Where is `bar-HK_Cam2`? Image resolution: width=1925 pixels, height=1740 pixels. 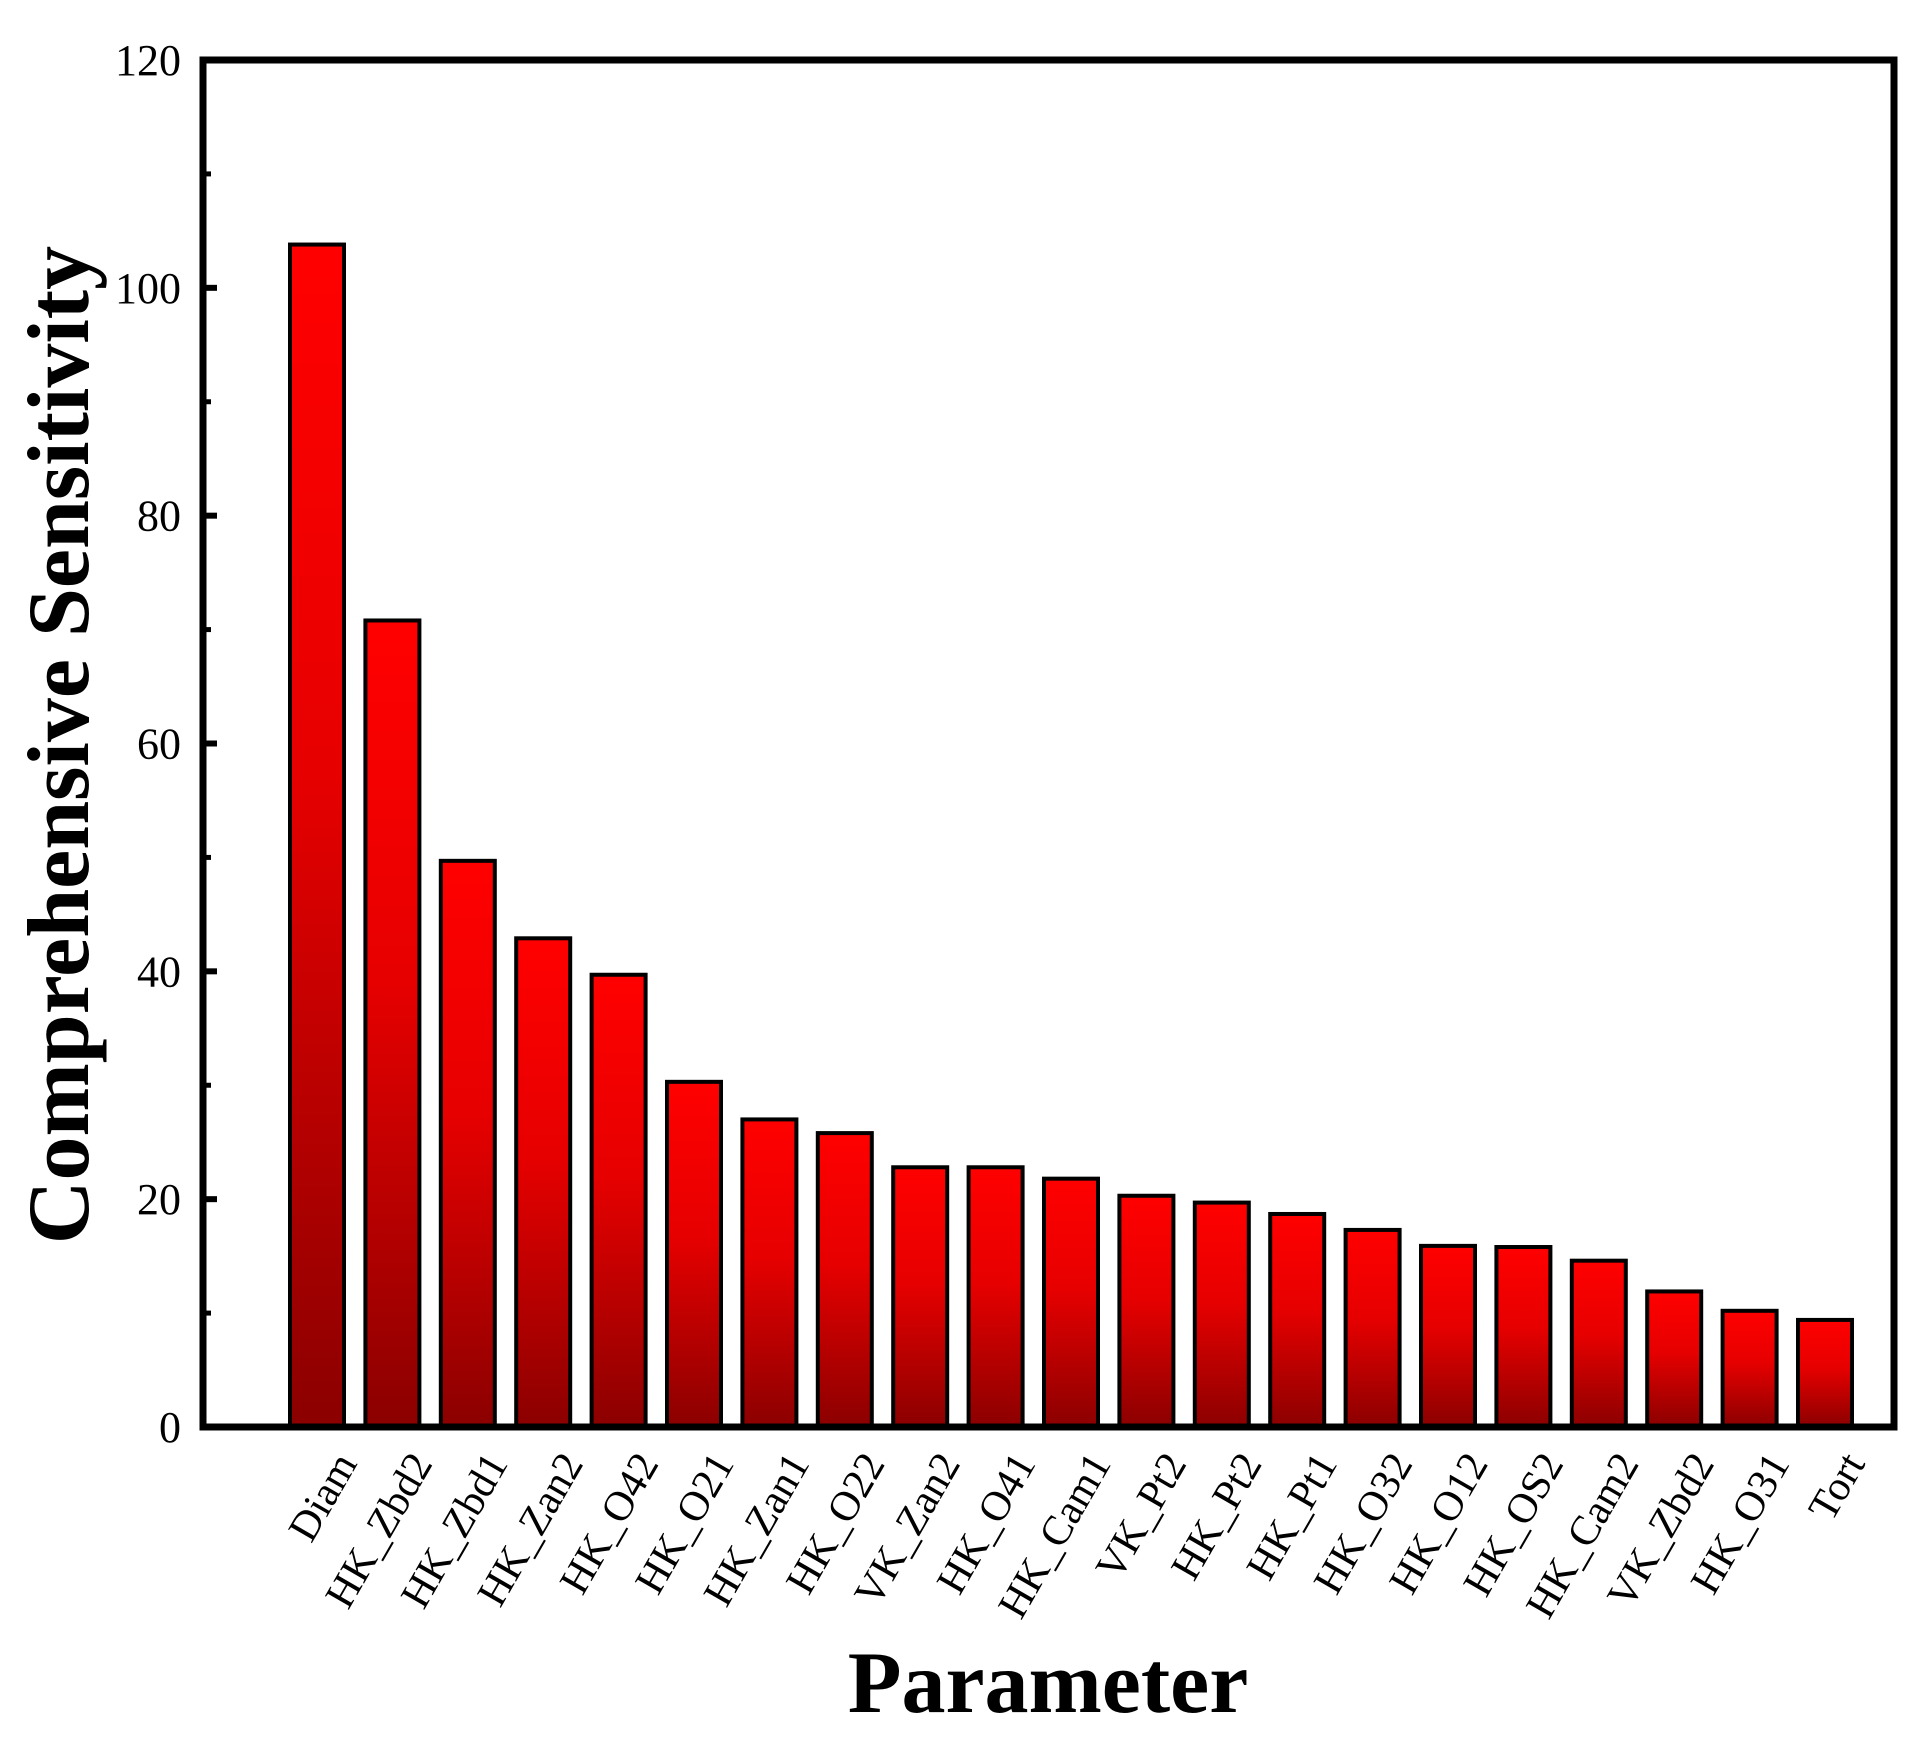
bar-HK_Cam2 is located at coordinates (1598, 1343).